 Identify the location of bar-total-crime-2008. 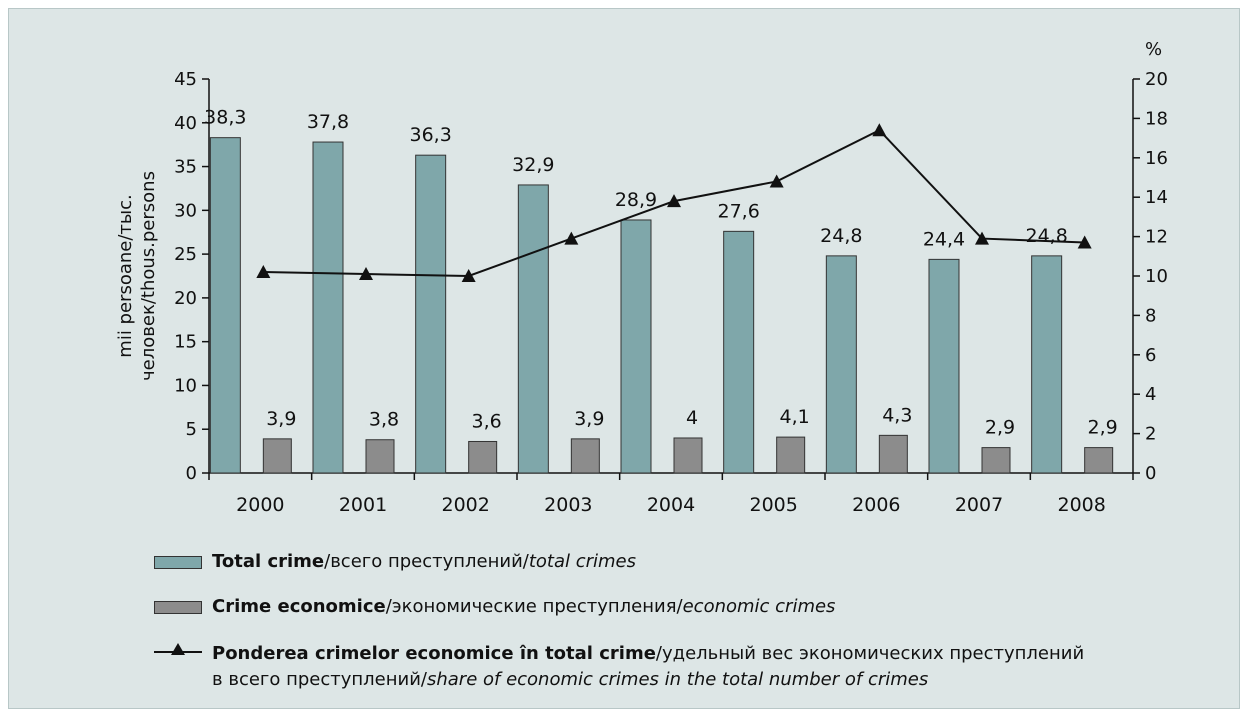
(1047, 364).